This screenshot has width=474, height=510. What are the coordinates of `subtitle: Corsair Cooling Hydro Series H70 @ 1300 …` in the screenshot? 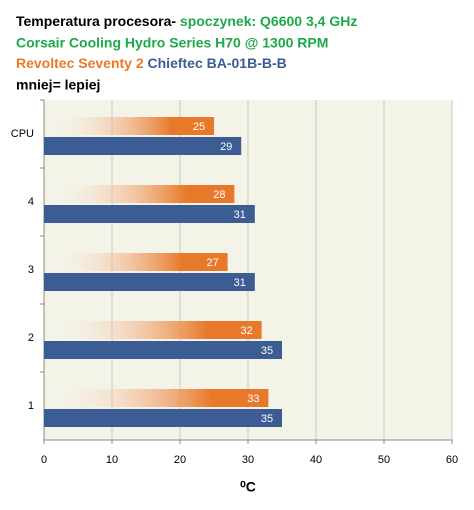 It's located at (172, 43).